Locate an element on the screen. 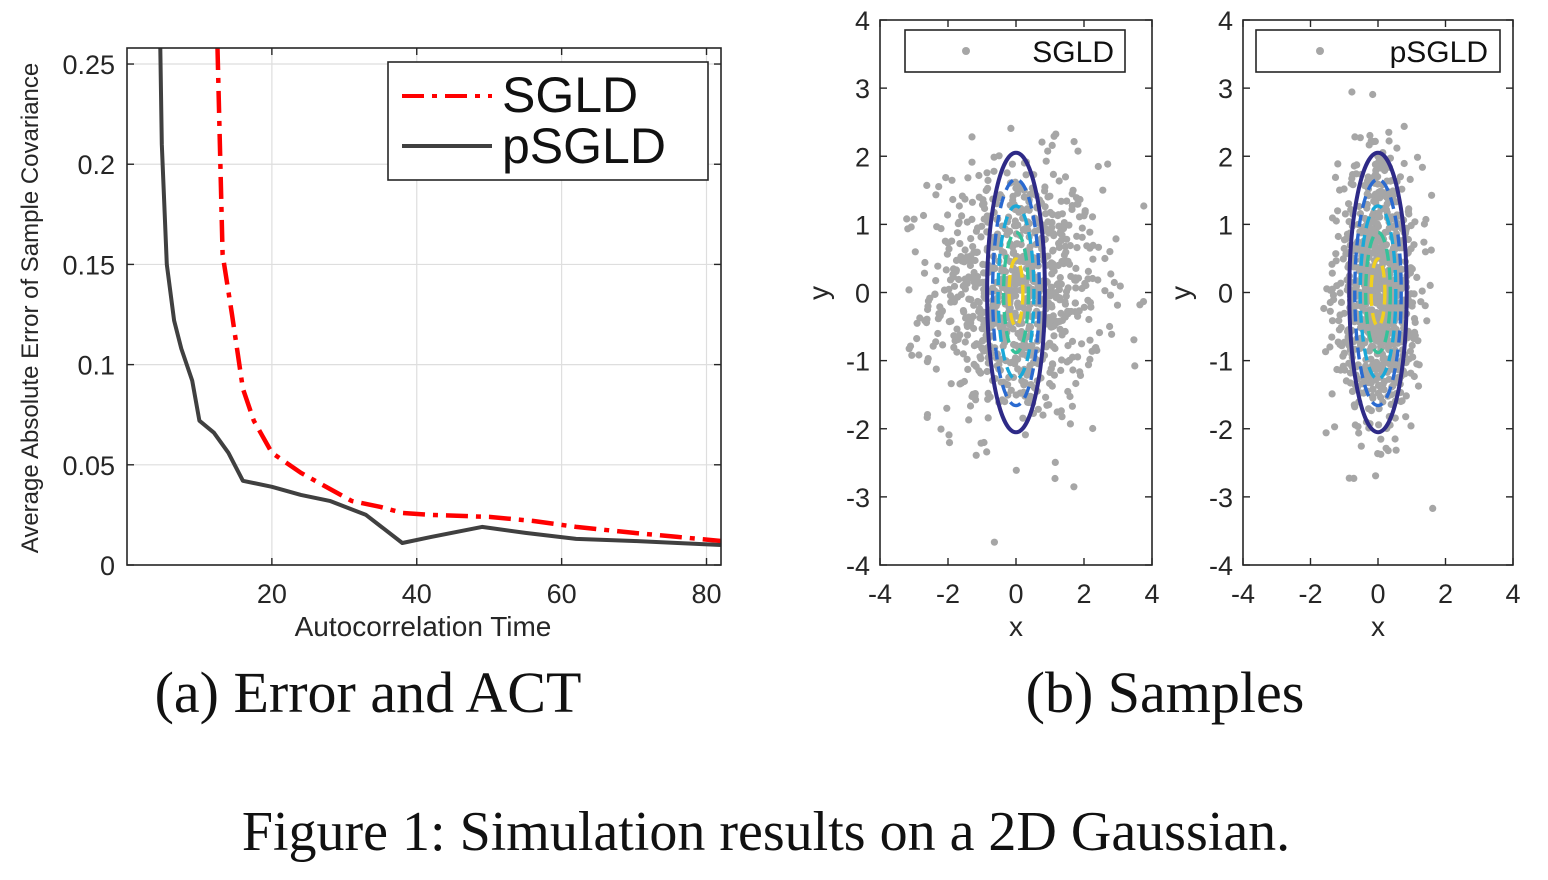 The image size is (1548, 880). x-tick-label: 40 is located at coordinates (417, 594).